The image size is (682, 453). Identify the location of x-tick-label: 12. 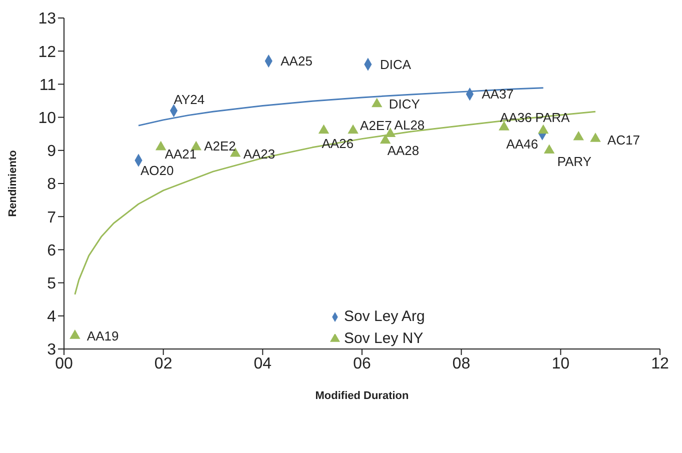
(660, 363).